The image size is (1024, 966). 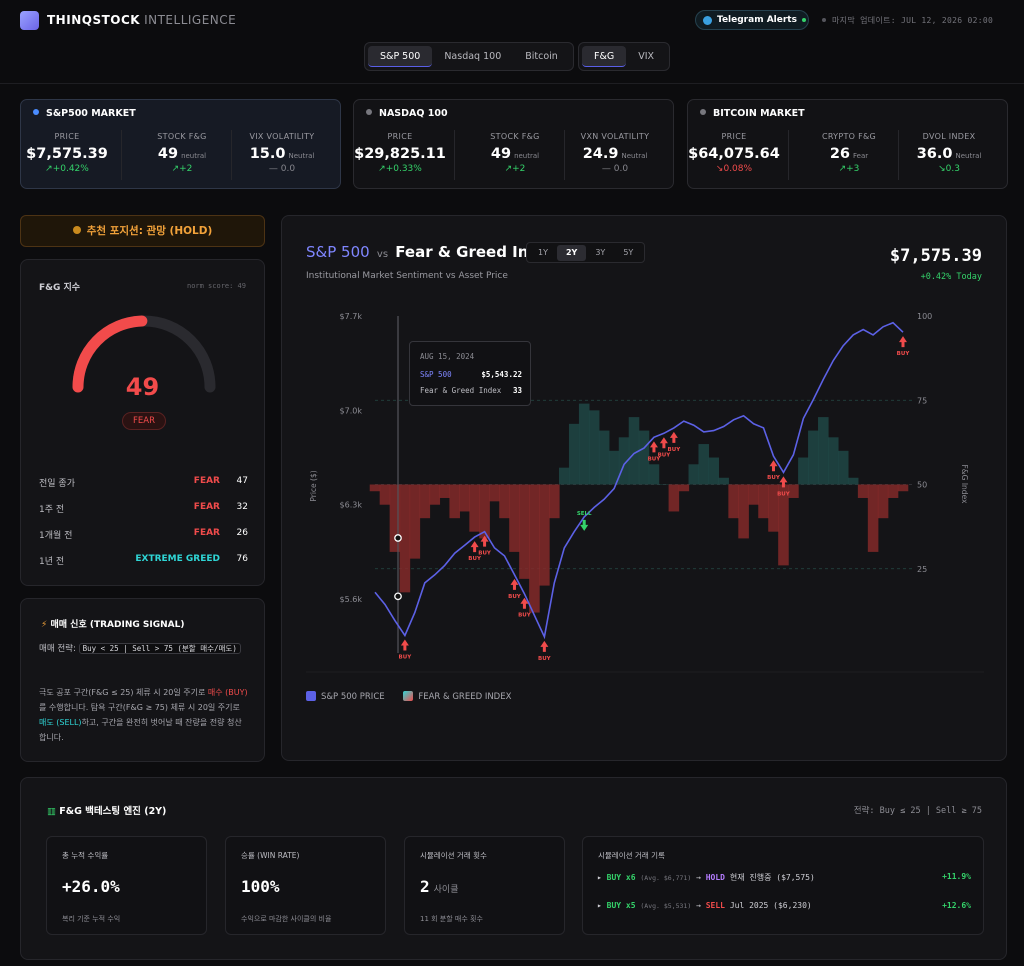 I want to click on price-change: ↘0.08%, so click(x=734, y=169).